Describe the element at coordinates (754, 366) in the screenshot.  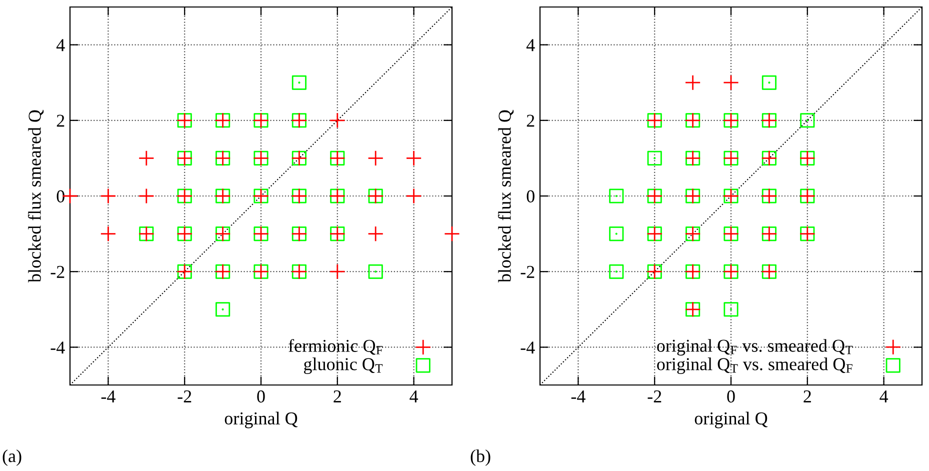
I see `legend-label: original Q$_{T}$ vs. smeared Q$_{F}$` at that location.